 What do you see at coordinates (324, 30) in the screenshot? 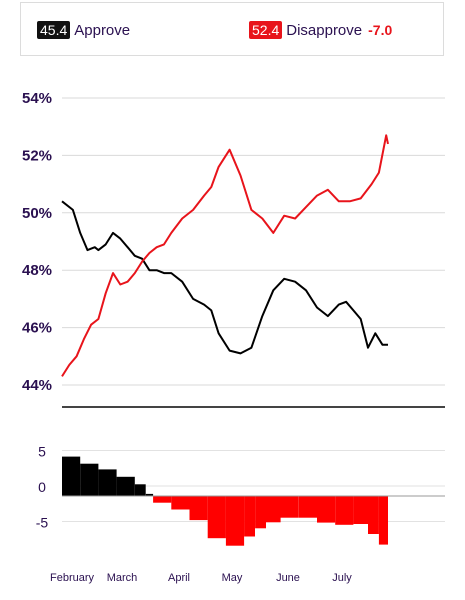
I see `disapprove-label: Disapprove` at bounding box center [324, 30].